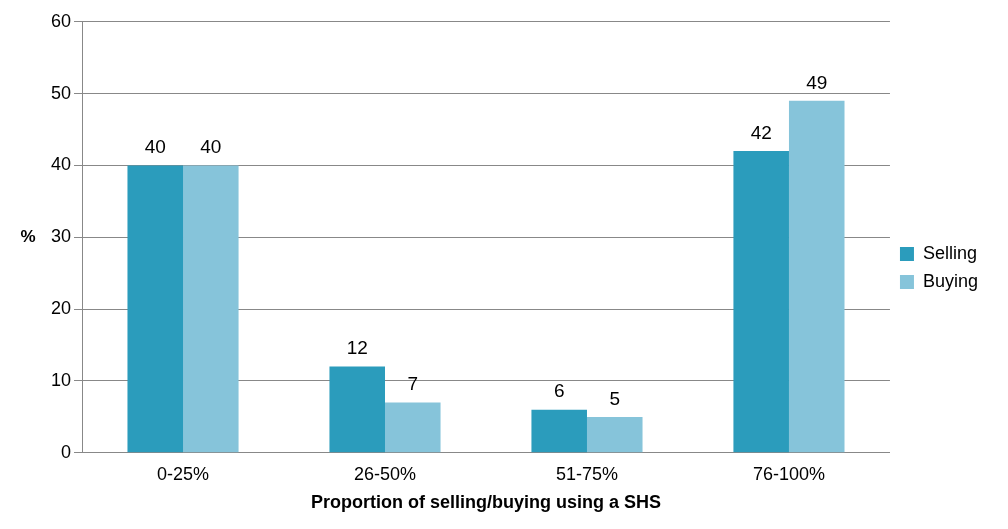 This screenshot has width=1008, height=529. I want to click on x-tick-label: 76-100%, so click(788, 473).